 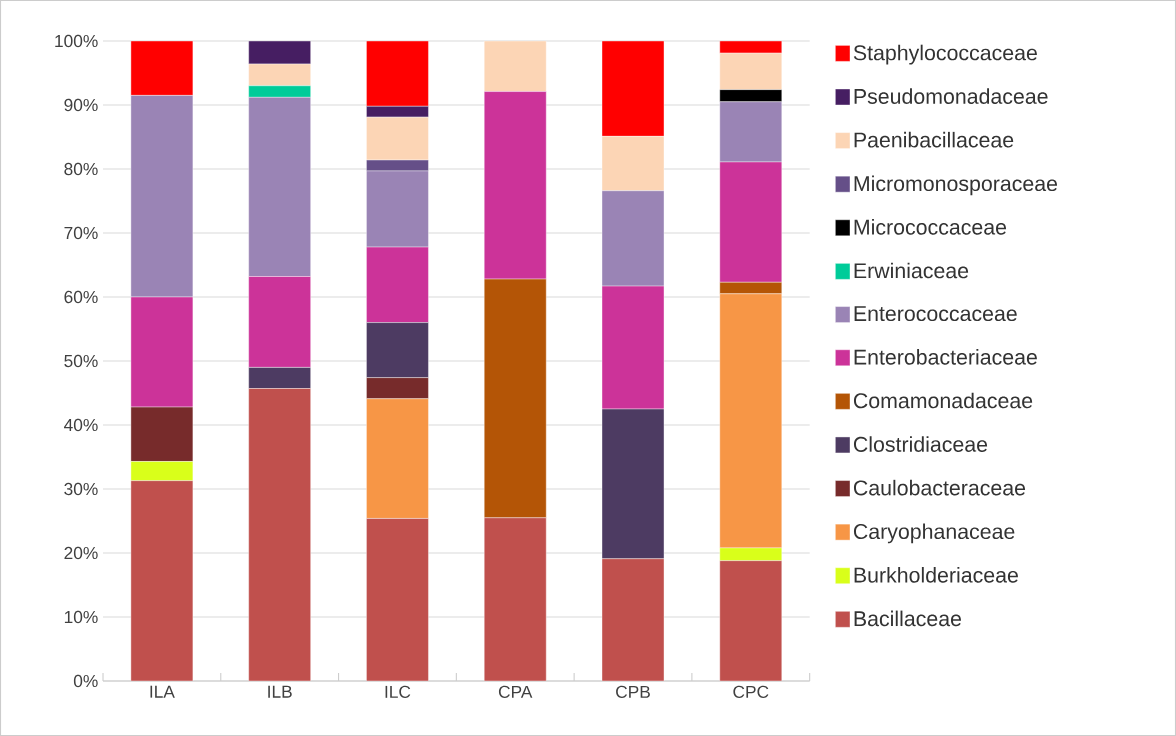 I want to click on y-tick-label: 40%, so click(x=81, y=425).